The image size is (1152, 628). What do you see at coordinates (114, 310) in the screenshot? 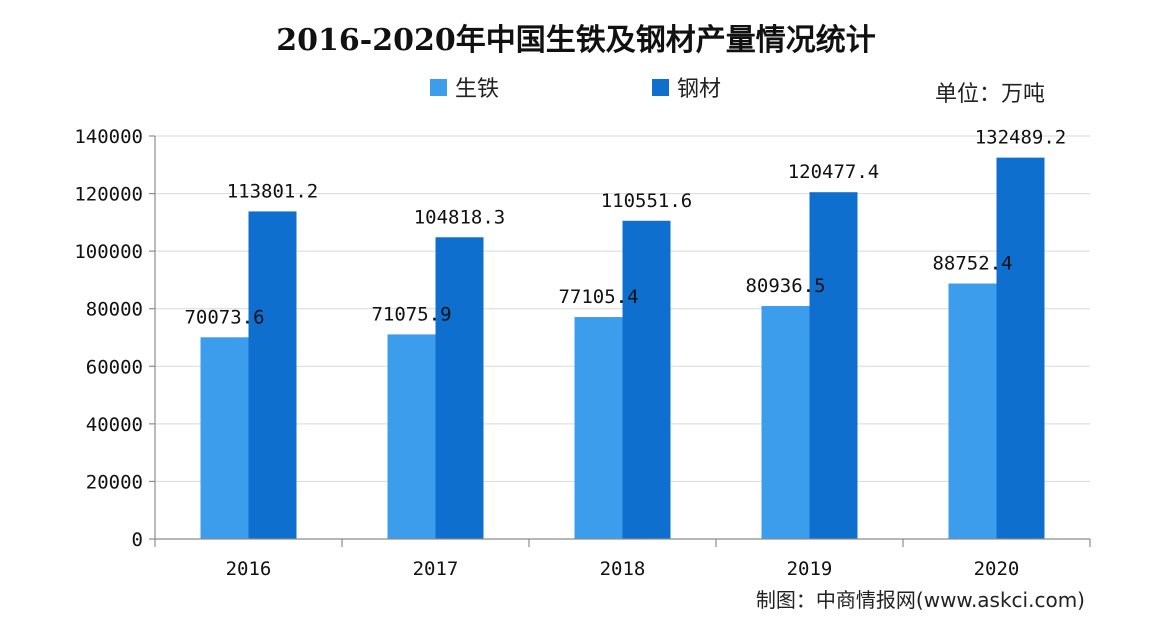
I see `y-tick-label-4: 80000` at bounding box center [114, 310].